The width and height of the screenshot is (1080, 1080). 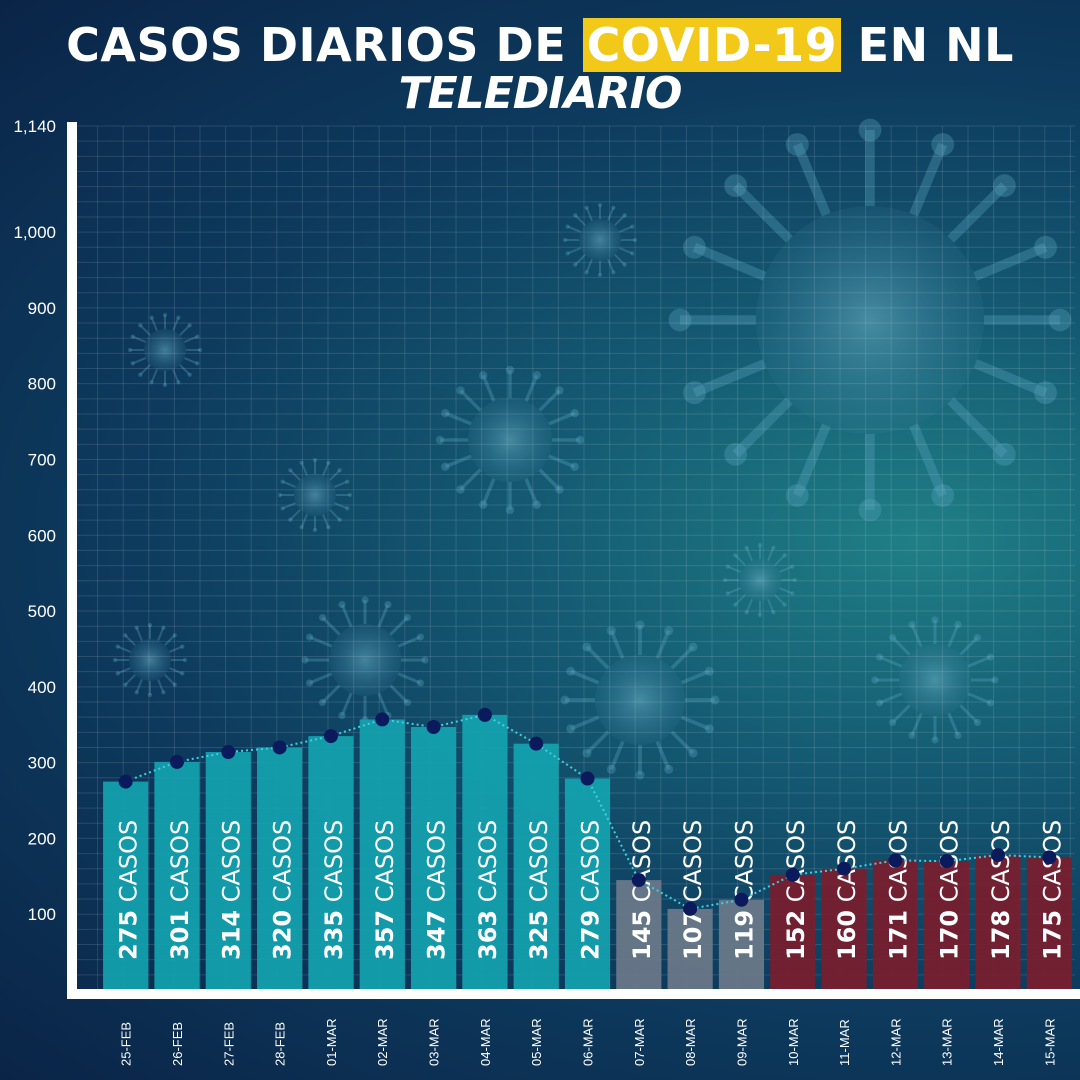 What do you see at coordinates (42, 308) in the screenshot?
I see `y-tick-label: 900` at bounding box center [42, 308].